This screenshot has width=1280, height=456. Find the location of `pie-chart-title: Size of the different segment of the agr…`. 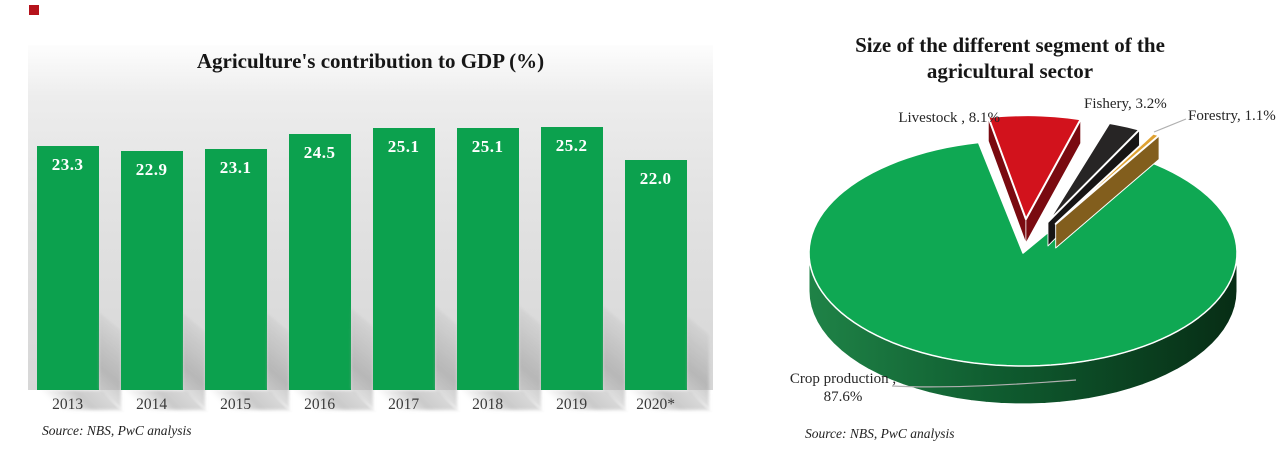

pie-chart-title: Size of the different segment of the agr… is located at coordinates (1005, 58).